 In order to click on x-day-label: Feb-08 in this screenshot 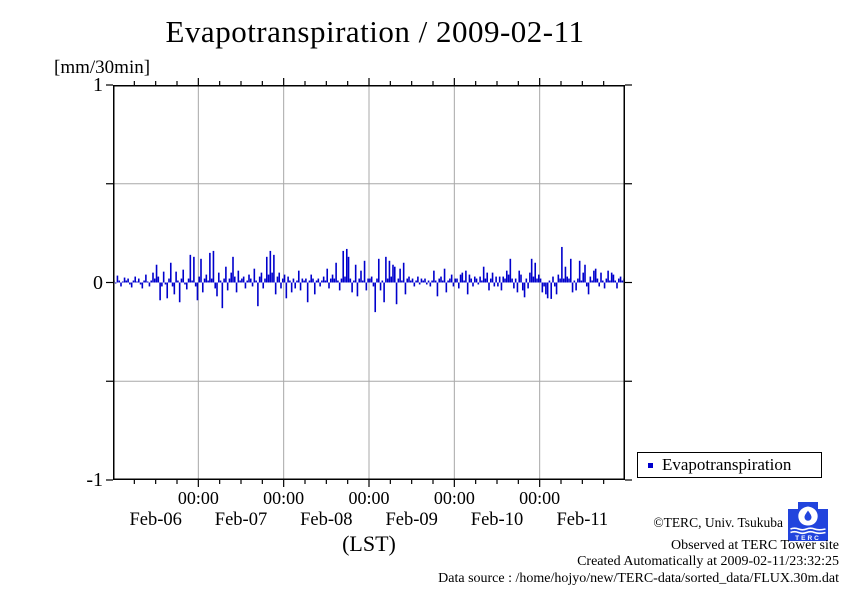, I will do `click(326, 520)`.